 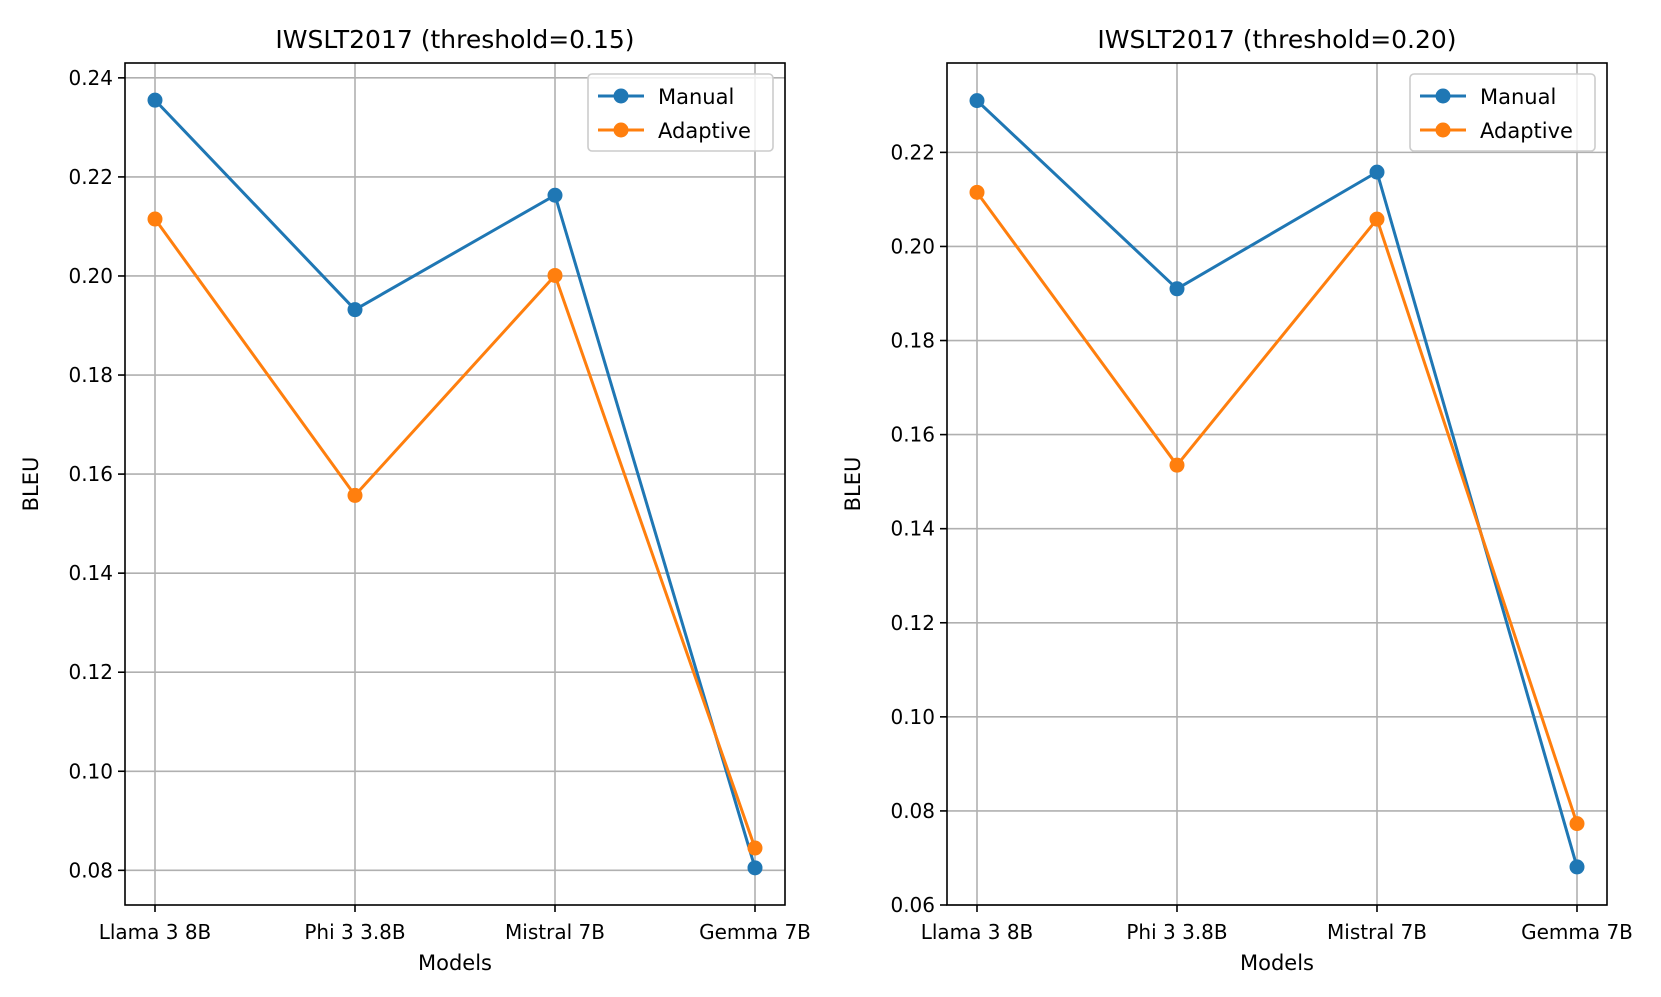 I want to click on chart-title: IWSLT2017 (threshold=0.15), so click(x=454, y=39).